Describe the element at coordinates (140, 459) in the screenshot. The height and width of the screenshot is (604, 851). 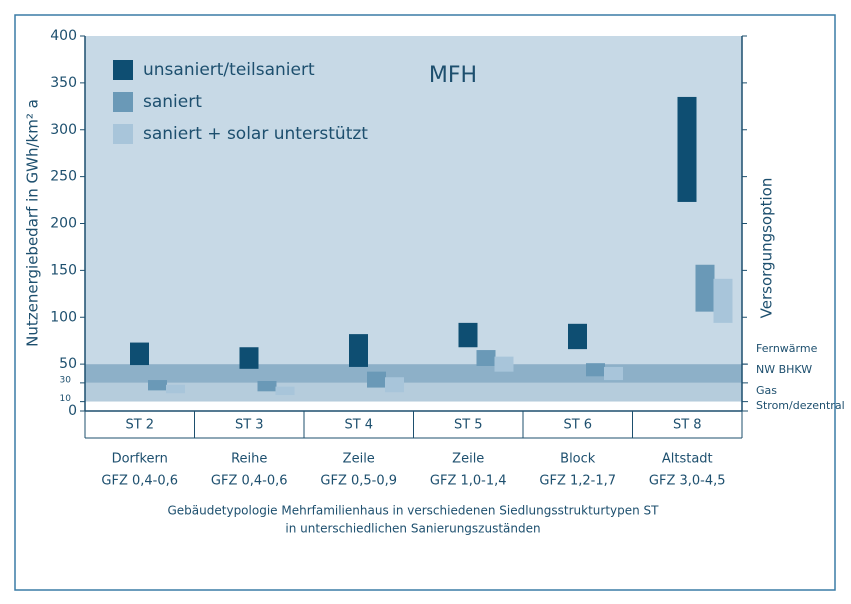
I see `category-name: Dorfkern` at that location.